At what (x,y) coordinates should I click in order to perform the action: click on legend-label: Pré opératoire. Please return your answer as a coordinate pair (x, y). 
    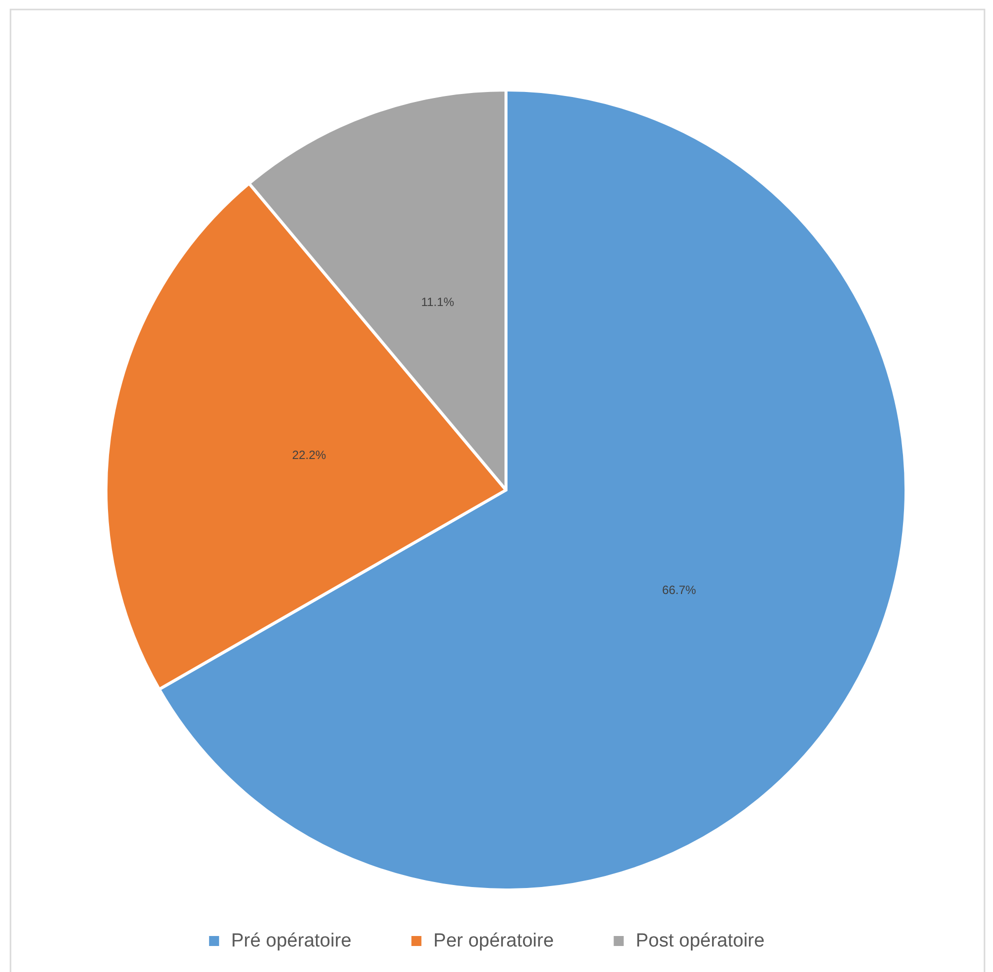
    Looking at the image, I should click on (291, 941).